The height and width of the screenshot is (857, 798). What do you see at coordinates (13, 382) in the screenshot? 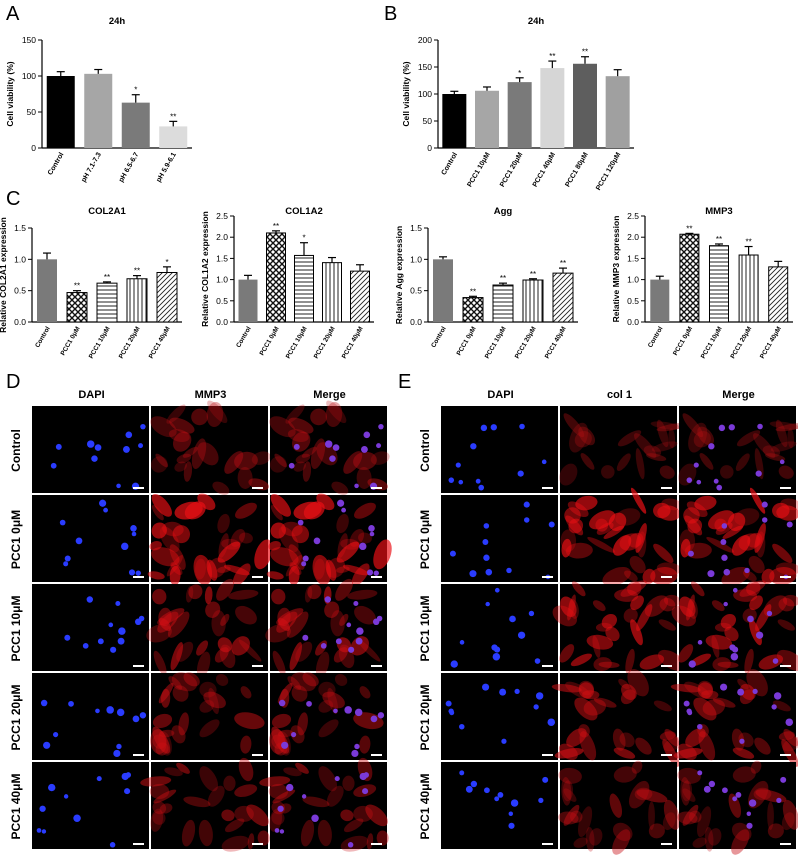
I see `panel-label-d: D` at bounding box center [13, 382].